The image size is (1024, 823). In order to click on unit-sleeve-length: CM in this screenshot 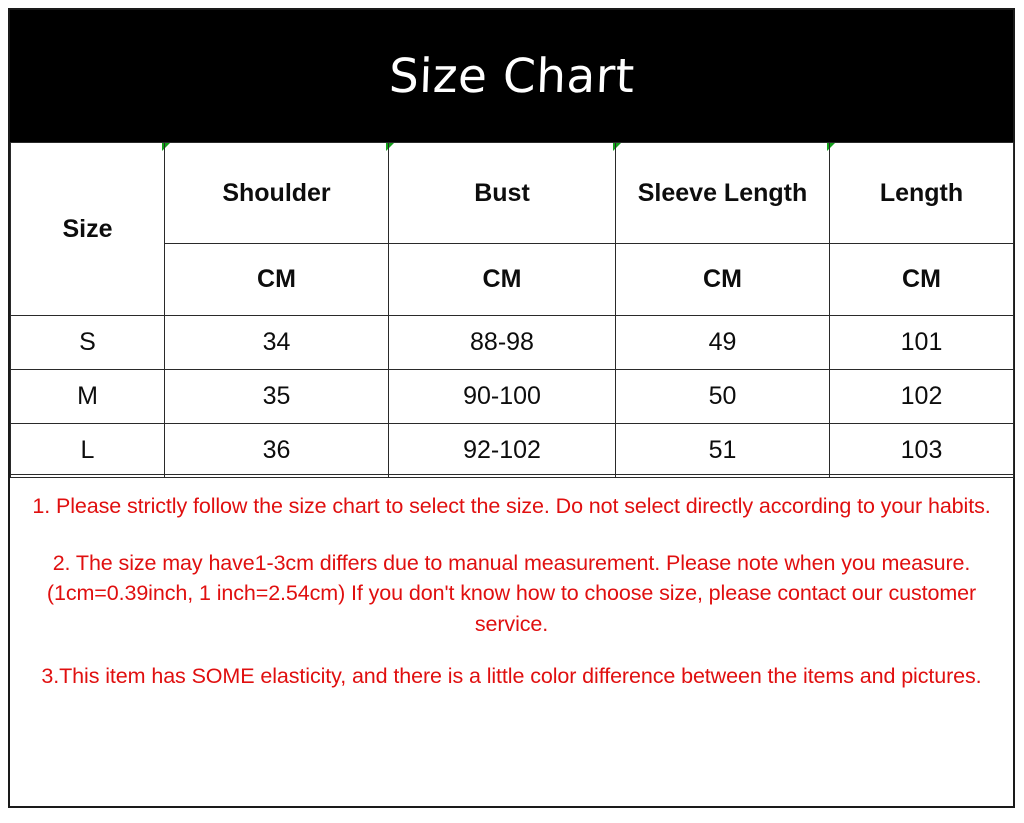, I will do `click(722, 279)`.